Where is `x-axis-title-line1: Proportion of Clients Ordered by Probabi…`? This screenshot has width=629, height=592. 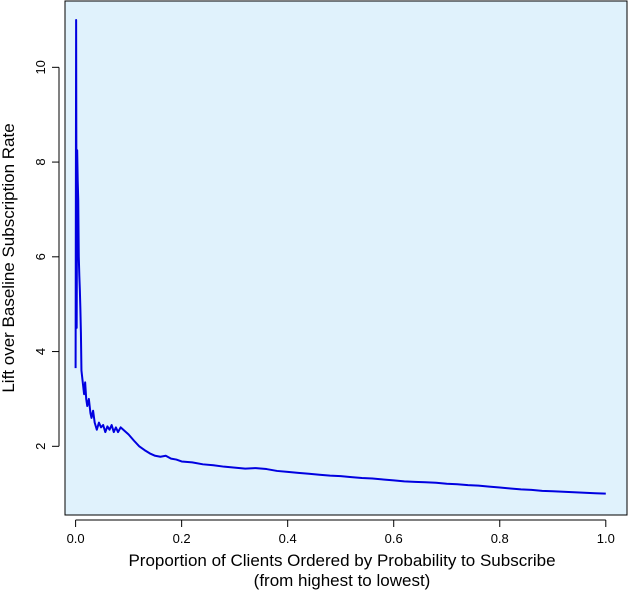
x-axis-title-line1: Proportion of Clients Ordered by Probabi… is located at coordinates (341, 560).